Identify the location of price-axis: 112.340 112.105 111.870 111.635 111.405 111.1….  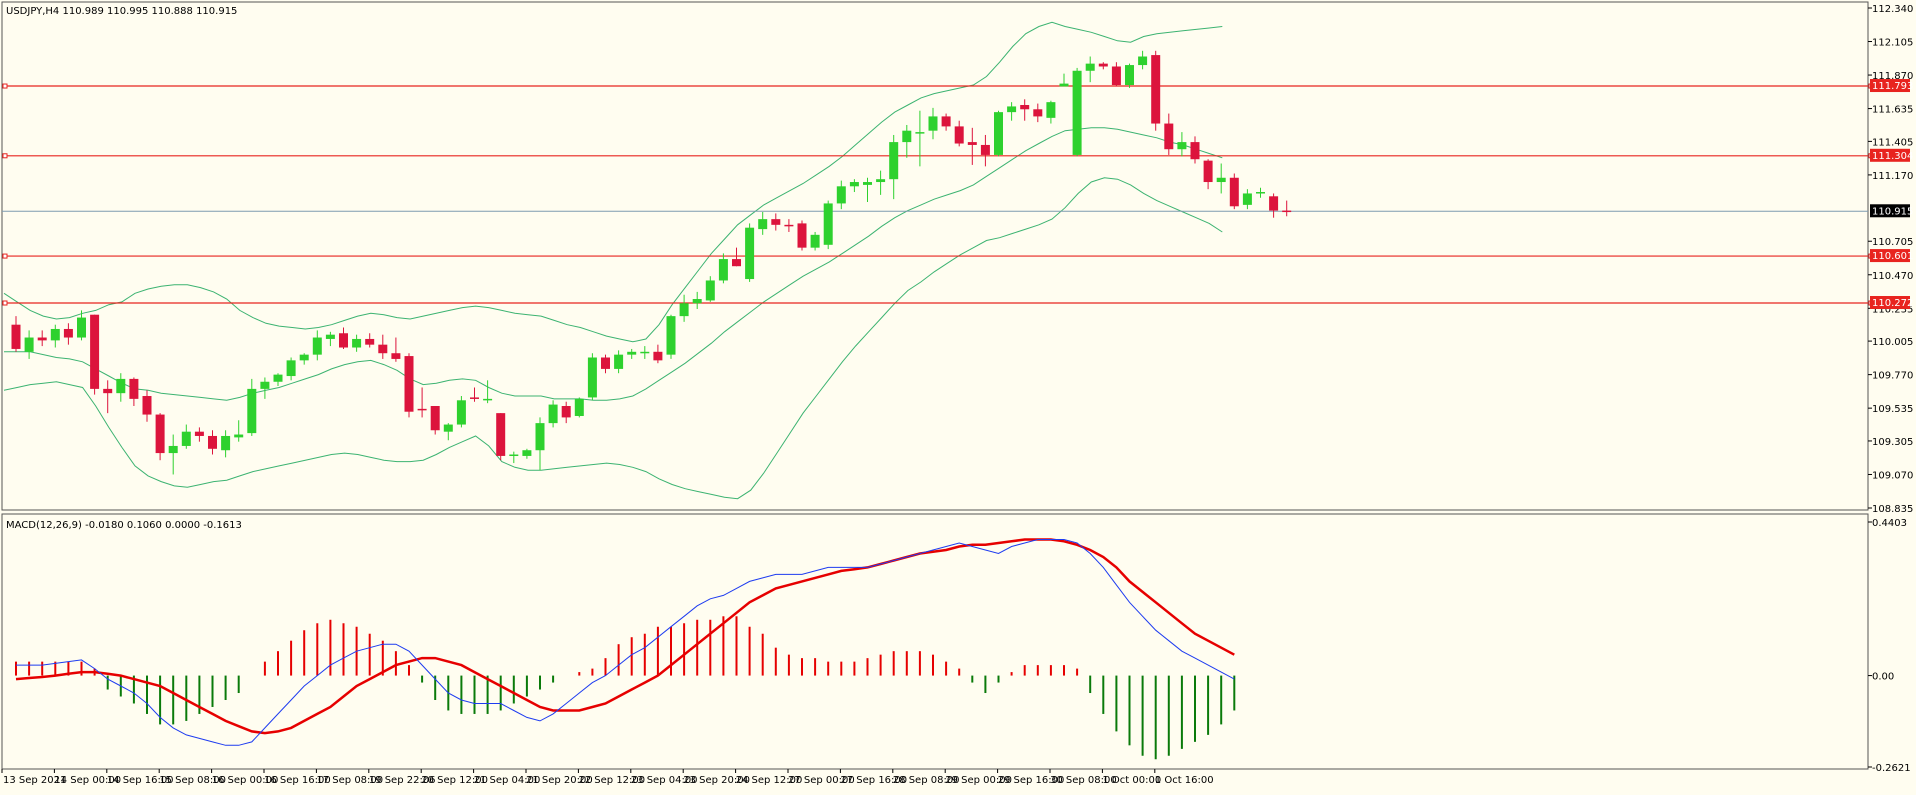
(1890, 259).